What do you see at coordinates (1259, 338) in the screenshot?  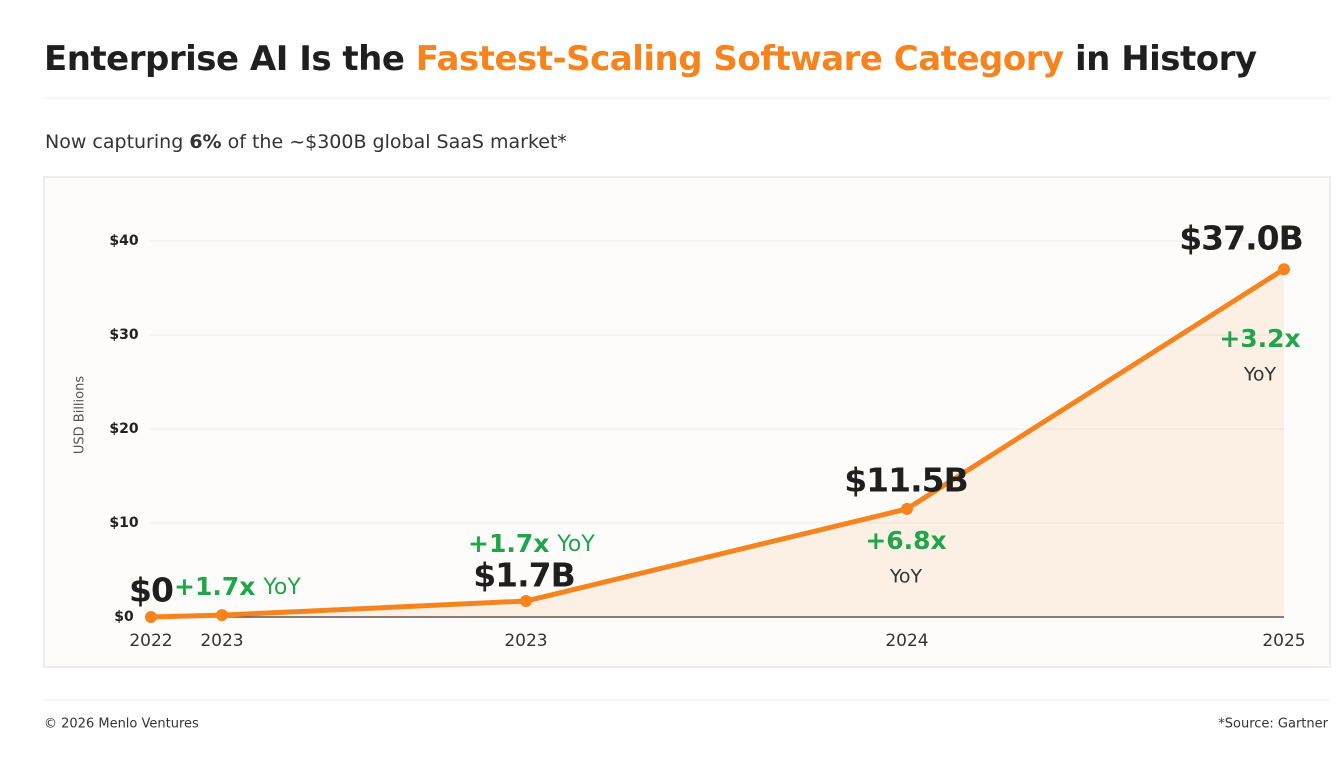 I see `growth-value: +3.2x` at bounding box center [1259, 338].